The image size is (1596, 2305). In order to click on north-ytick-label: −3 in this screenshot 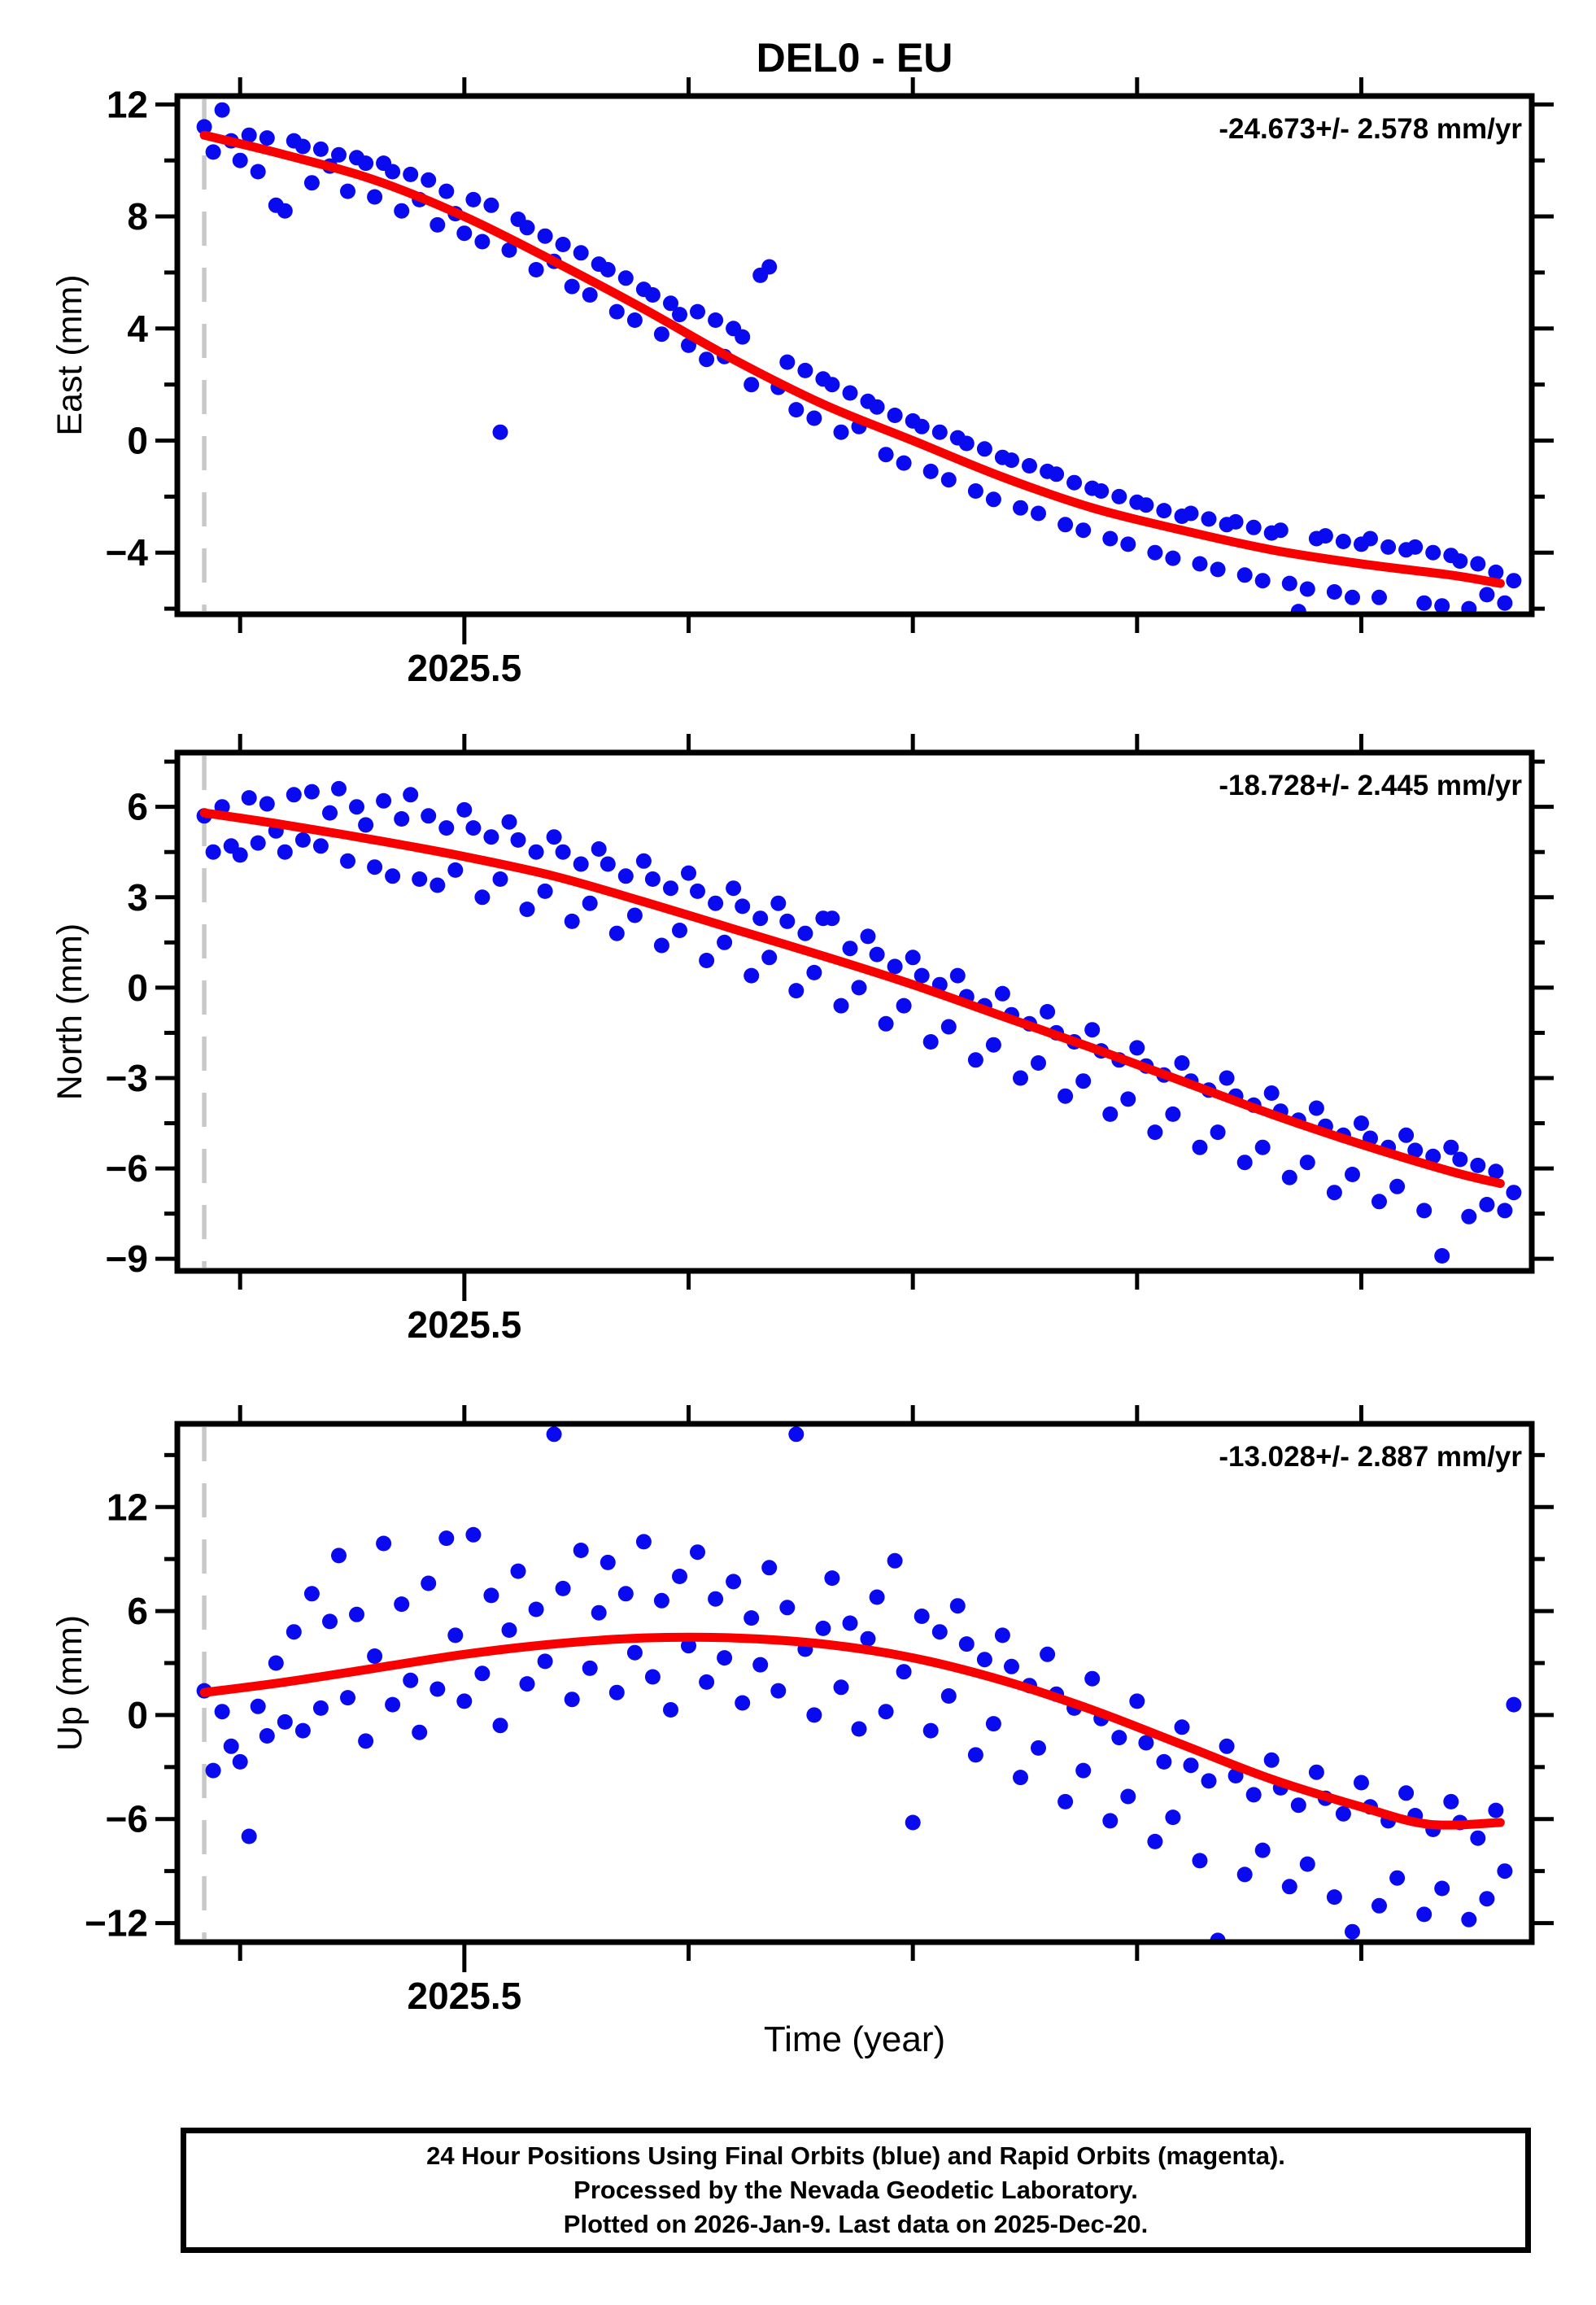, I will do `click(127, 1078)`.